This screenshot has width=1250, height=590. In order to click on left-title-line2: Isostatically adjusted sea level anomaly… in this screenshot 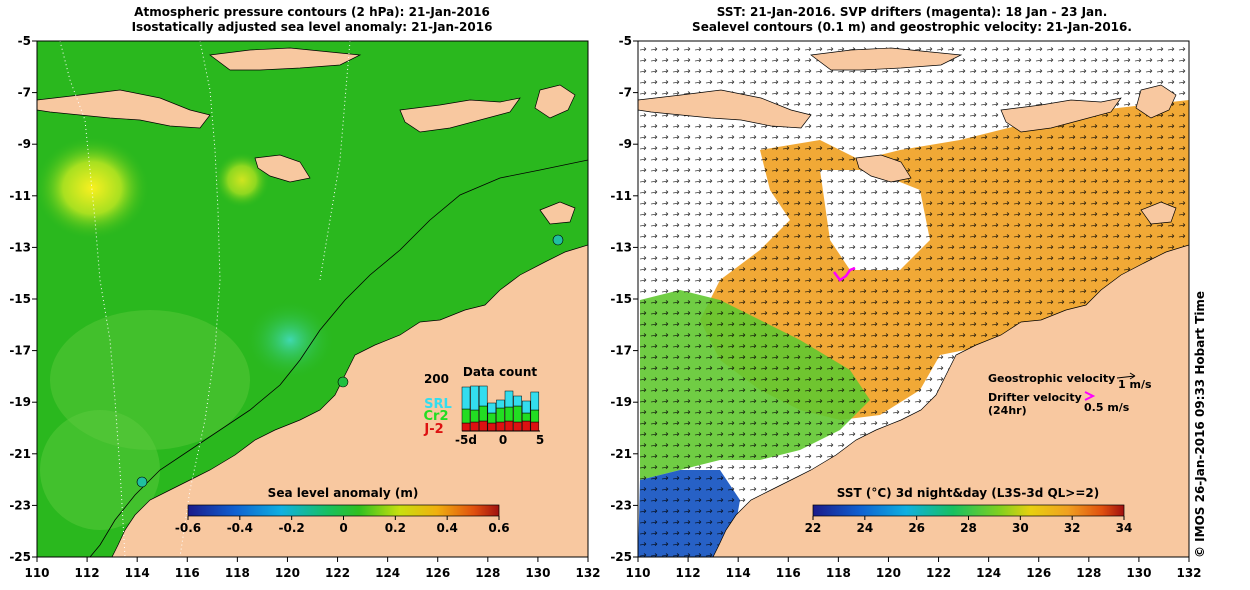, I will do `click(312, 27)`.